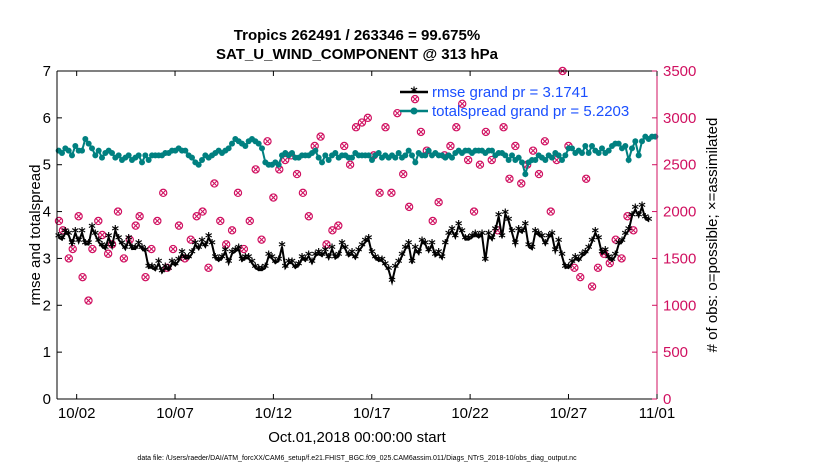 Image resolution: width=830 pixels, height=470 pixels. What do you see at coordinates (47, 118) in the screenshot?
I see `y-left-tick-label: 6` at bounding box center [47, 118].